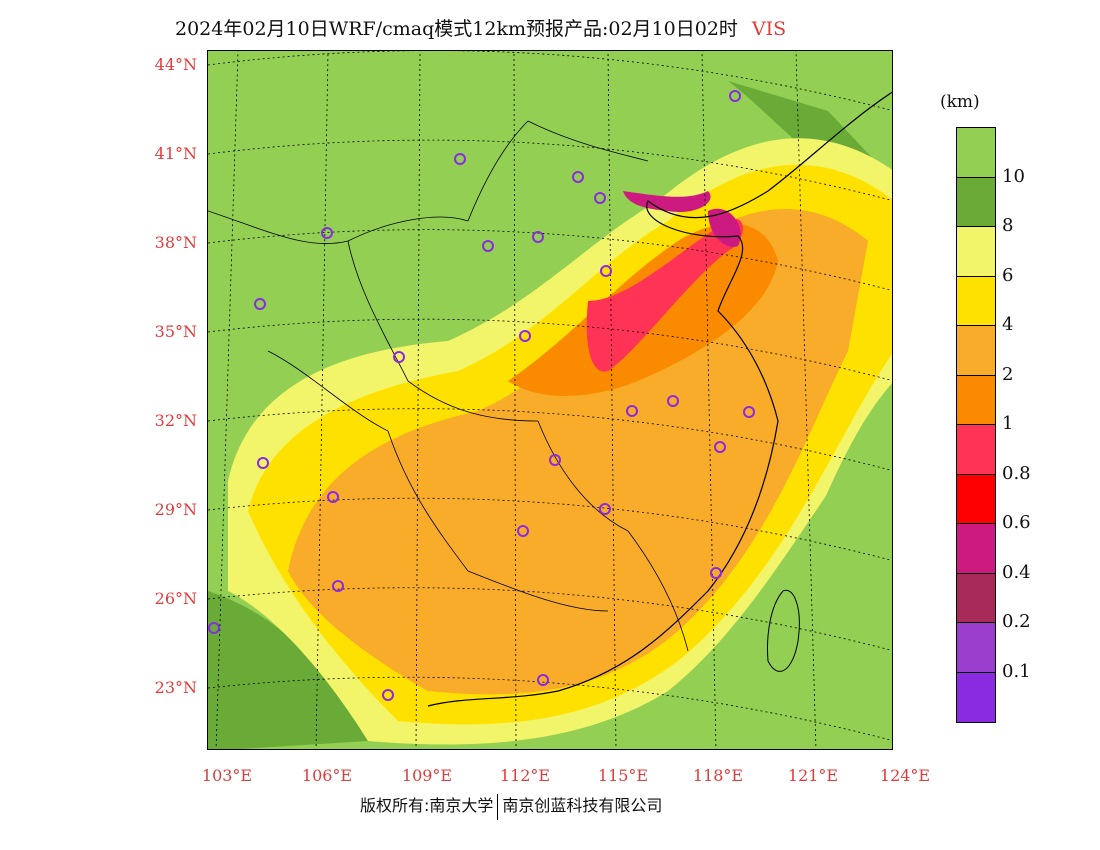 The image size is (1100, 850). Describe the element at coordinates (769, 29) in the screenshot. I see `title-variable: VIS` at that location.